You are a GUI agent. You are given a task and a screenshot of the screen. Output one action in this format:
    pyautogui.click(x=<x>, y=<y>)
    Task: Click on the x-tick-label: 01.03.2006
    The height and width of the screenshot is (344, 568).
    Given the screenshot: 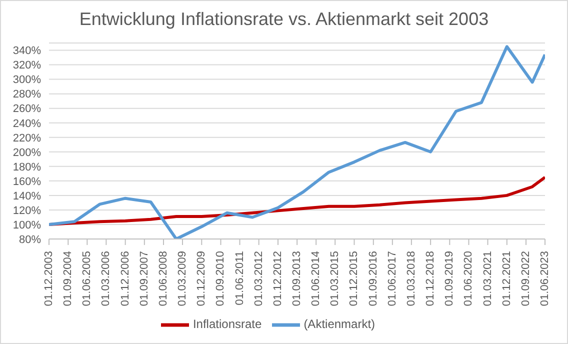 What is the action you would take?
    pyautogui.click(x=106, y=278)
    